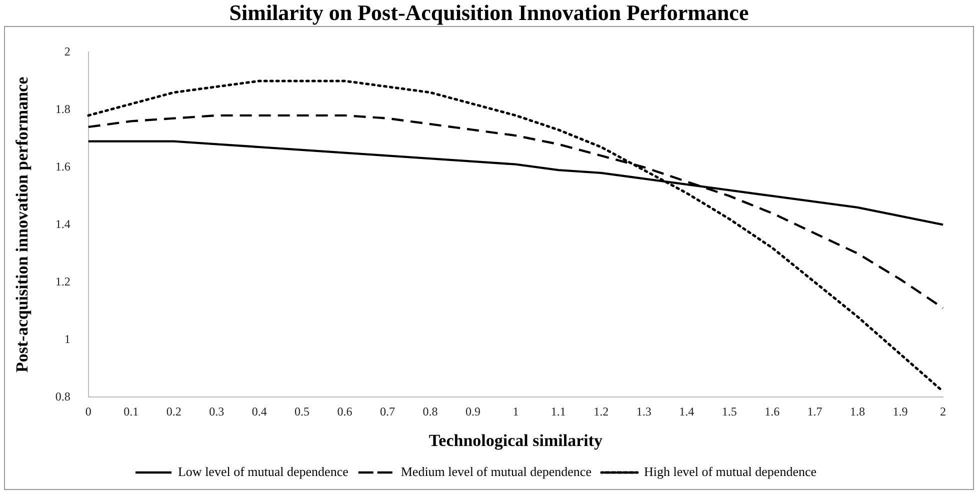 The height and width of the screenshot is (495, 978). What do you see at coordinates (62, 396) in the screenshot?
I see `y-tick-label: 0.8` at bounding box center [62, 396].